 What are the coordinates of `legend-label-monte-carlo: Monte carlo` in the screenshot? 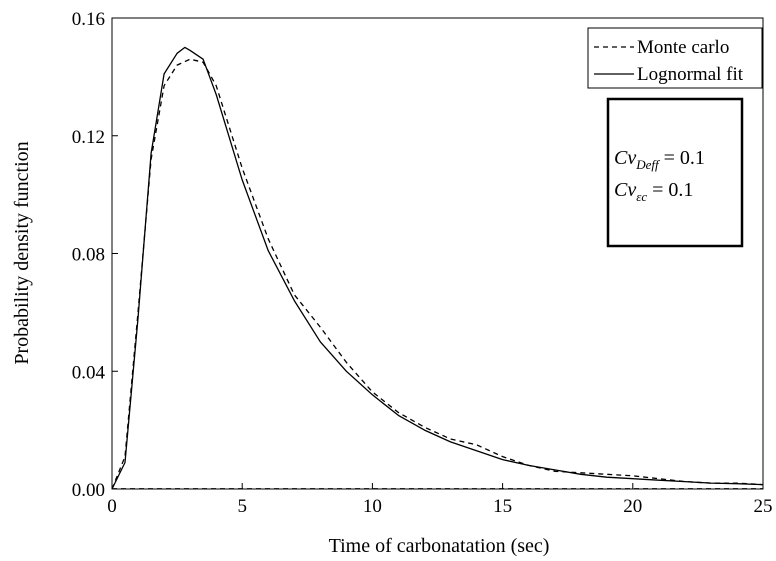 It's located at (683, 47).